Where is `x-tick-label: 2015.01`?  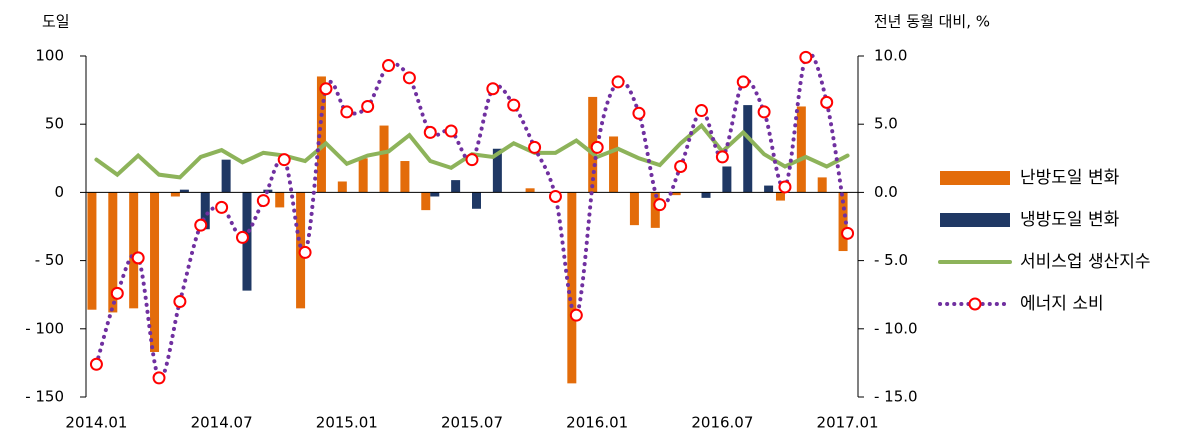 x-tick-label: 2015.01 is located at coordinates (347, 423).